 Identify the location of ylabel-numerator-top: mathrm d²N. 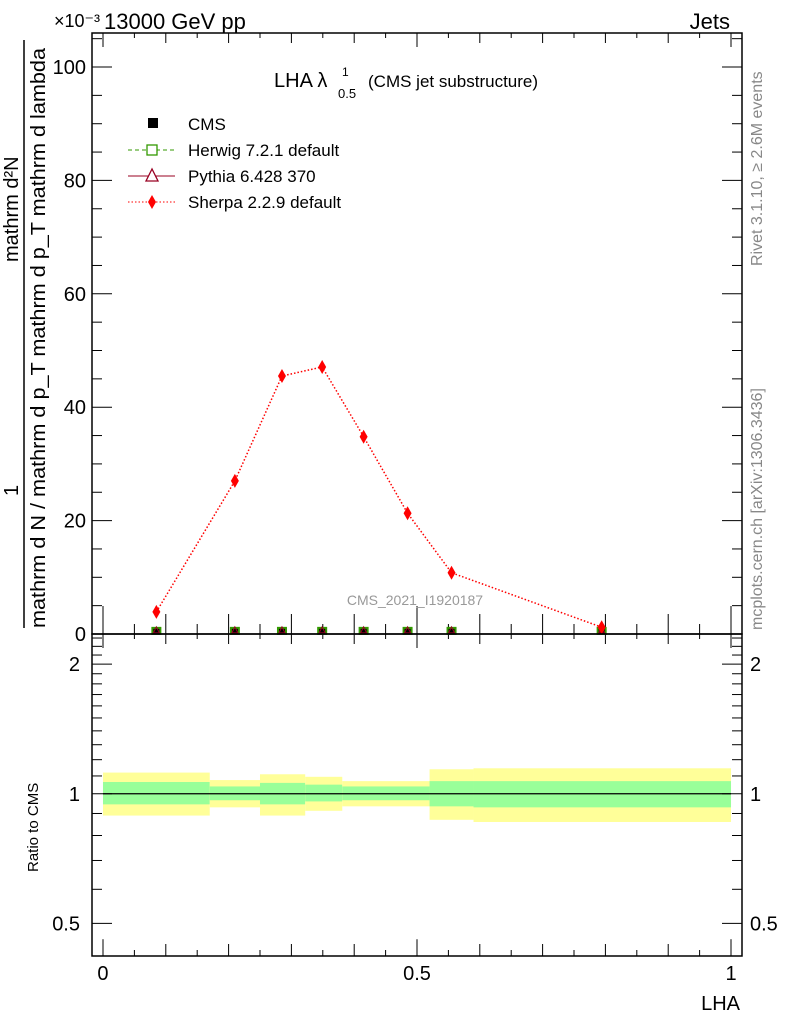
(12, 209).